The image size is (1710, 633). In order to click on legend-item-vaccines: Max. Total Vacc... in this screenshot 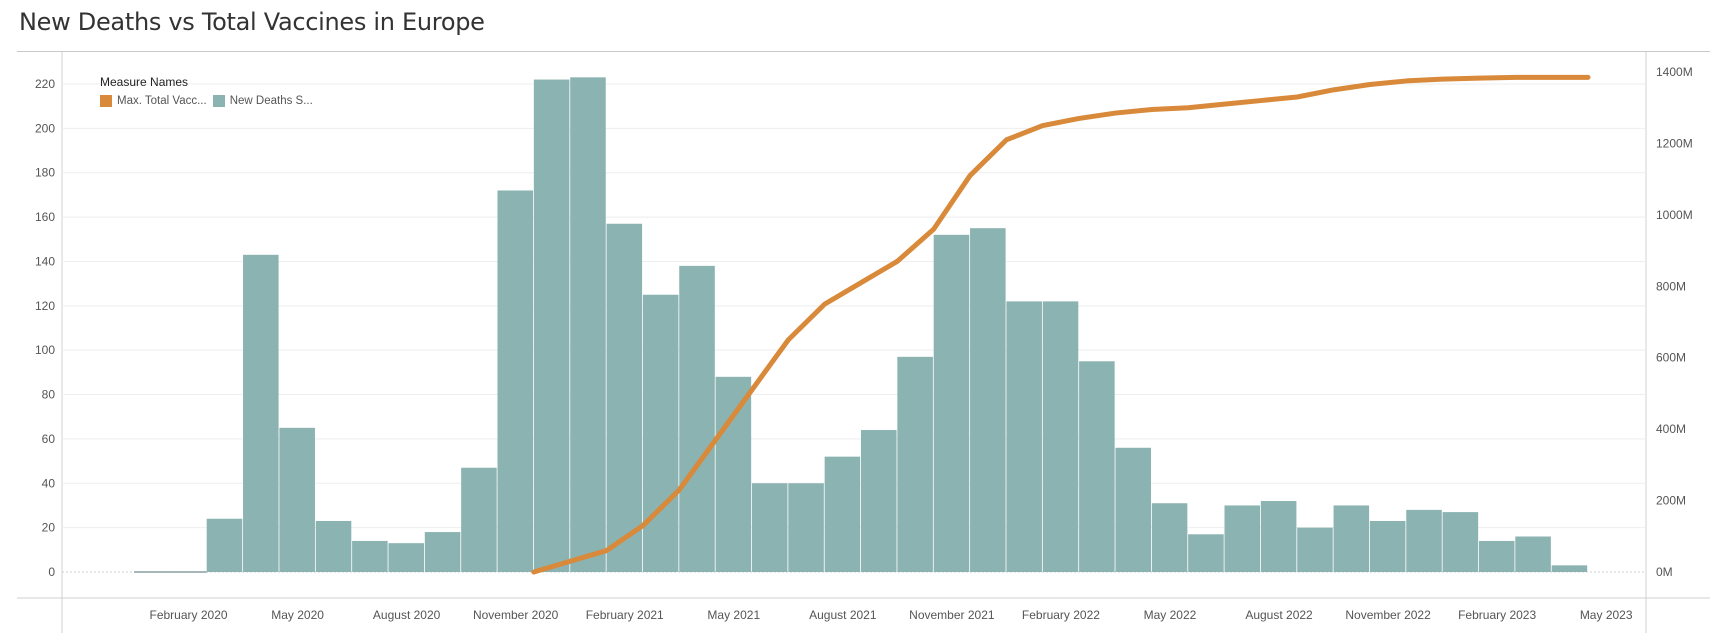, I will do `click(153, 101)`.